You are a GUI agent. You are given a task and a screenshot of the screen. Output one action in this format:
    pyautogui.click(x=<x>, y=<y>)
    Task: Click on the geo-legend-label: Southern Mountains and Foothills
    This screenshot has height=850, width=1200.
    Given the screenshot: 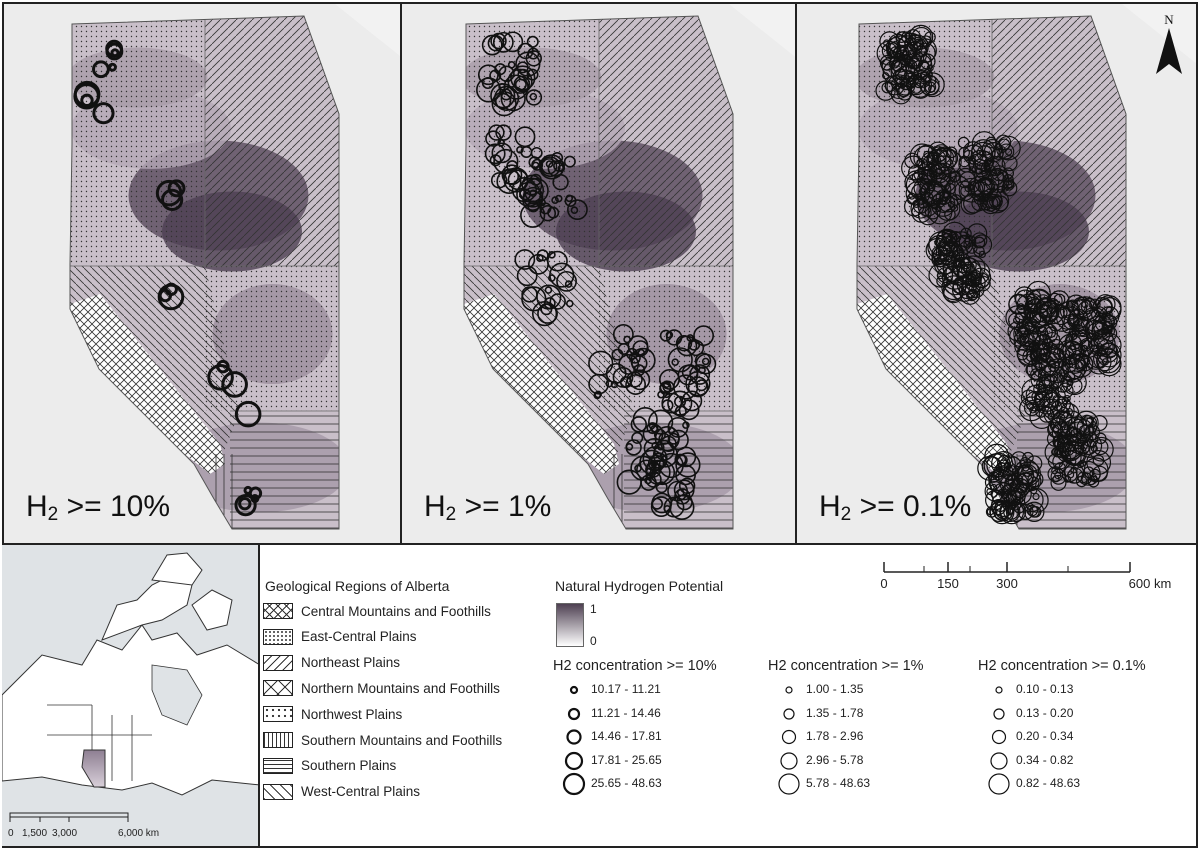 What is the action you would take?
    pyautogui.click(x=402, y=740)
    